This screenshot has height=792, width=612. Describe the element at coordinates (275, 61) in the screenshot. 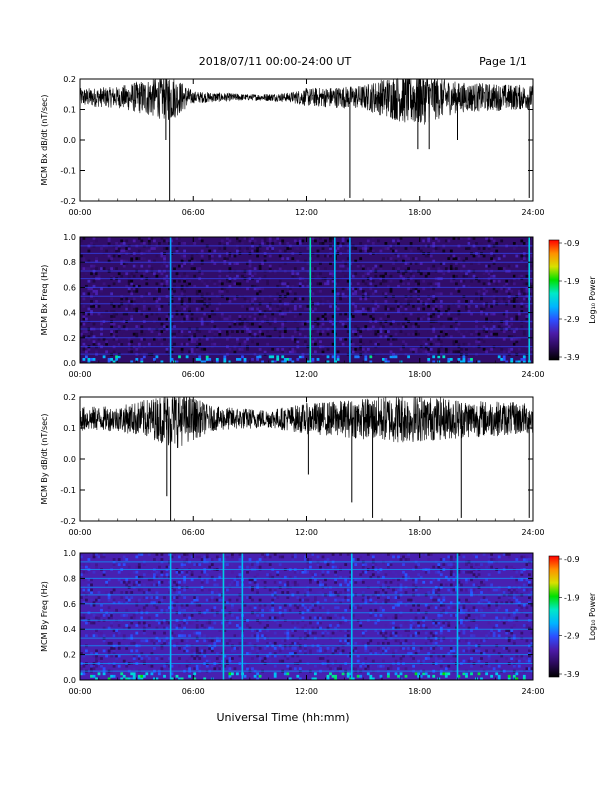

I see `figure-title: 2018/07/11 00:00-24:00 UT` at that location.